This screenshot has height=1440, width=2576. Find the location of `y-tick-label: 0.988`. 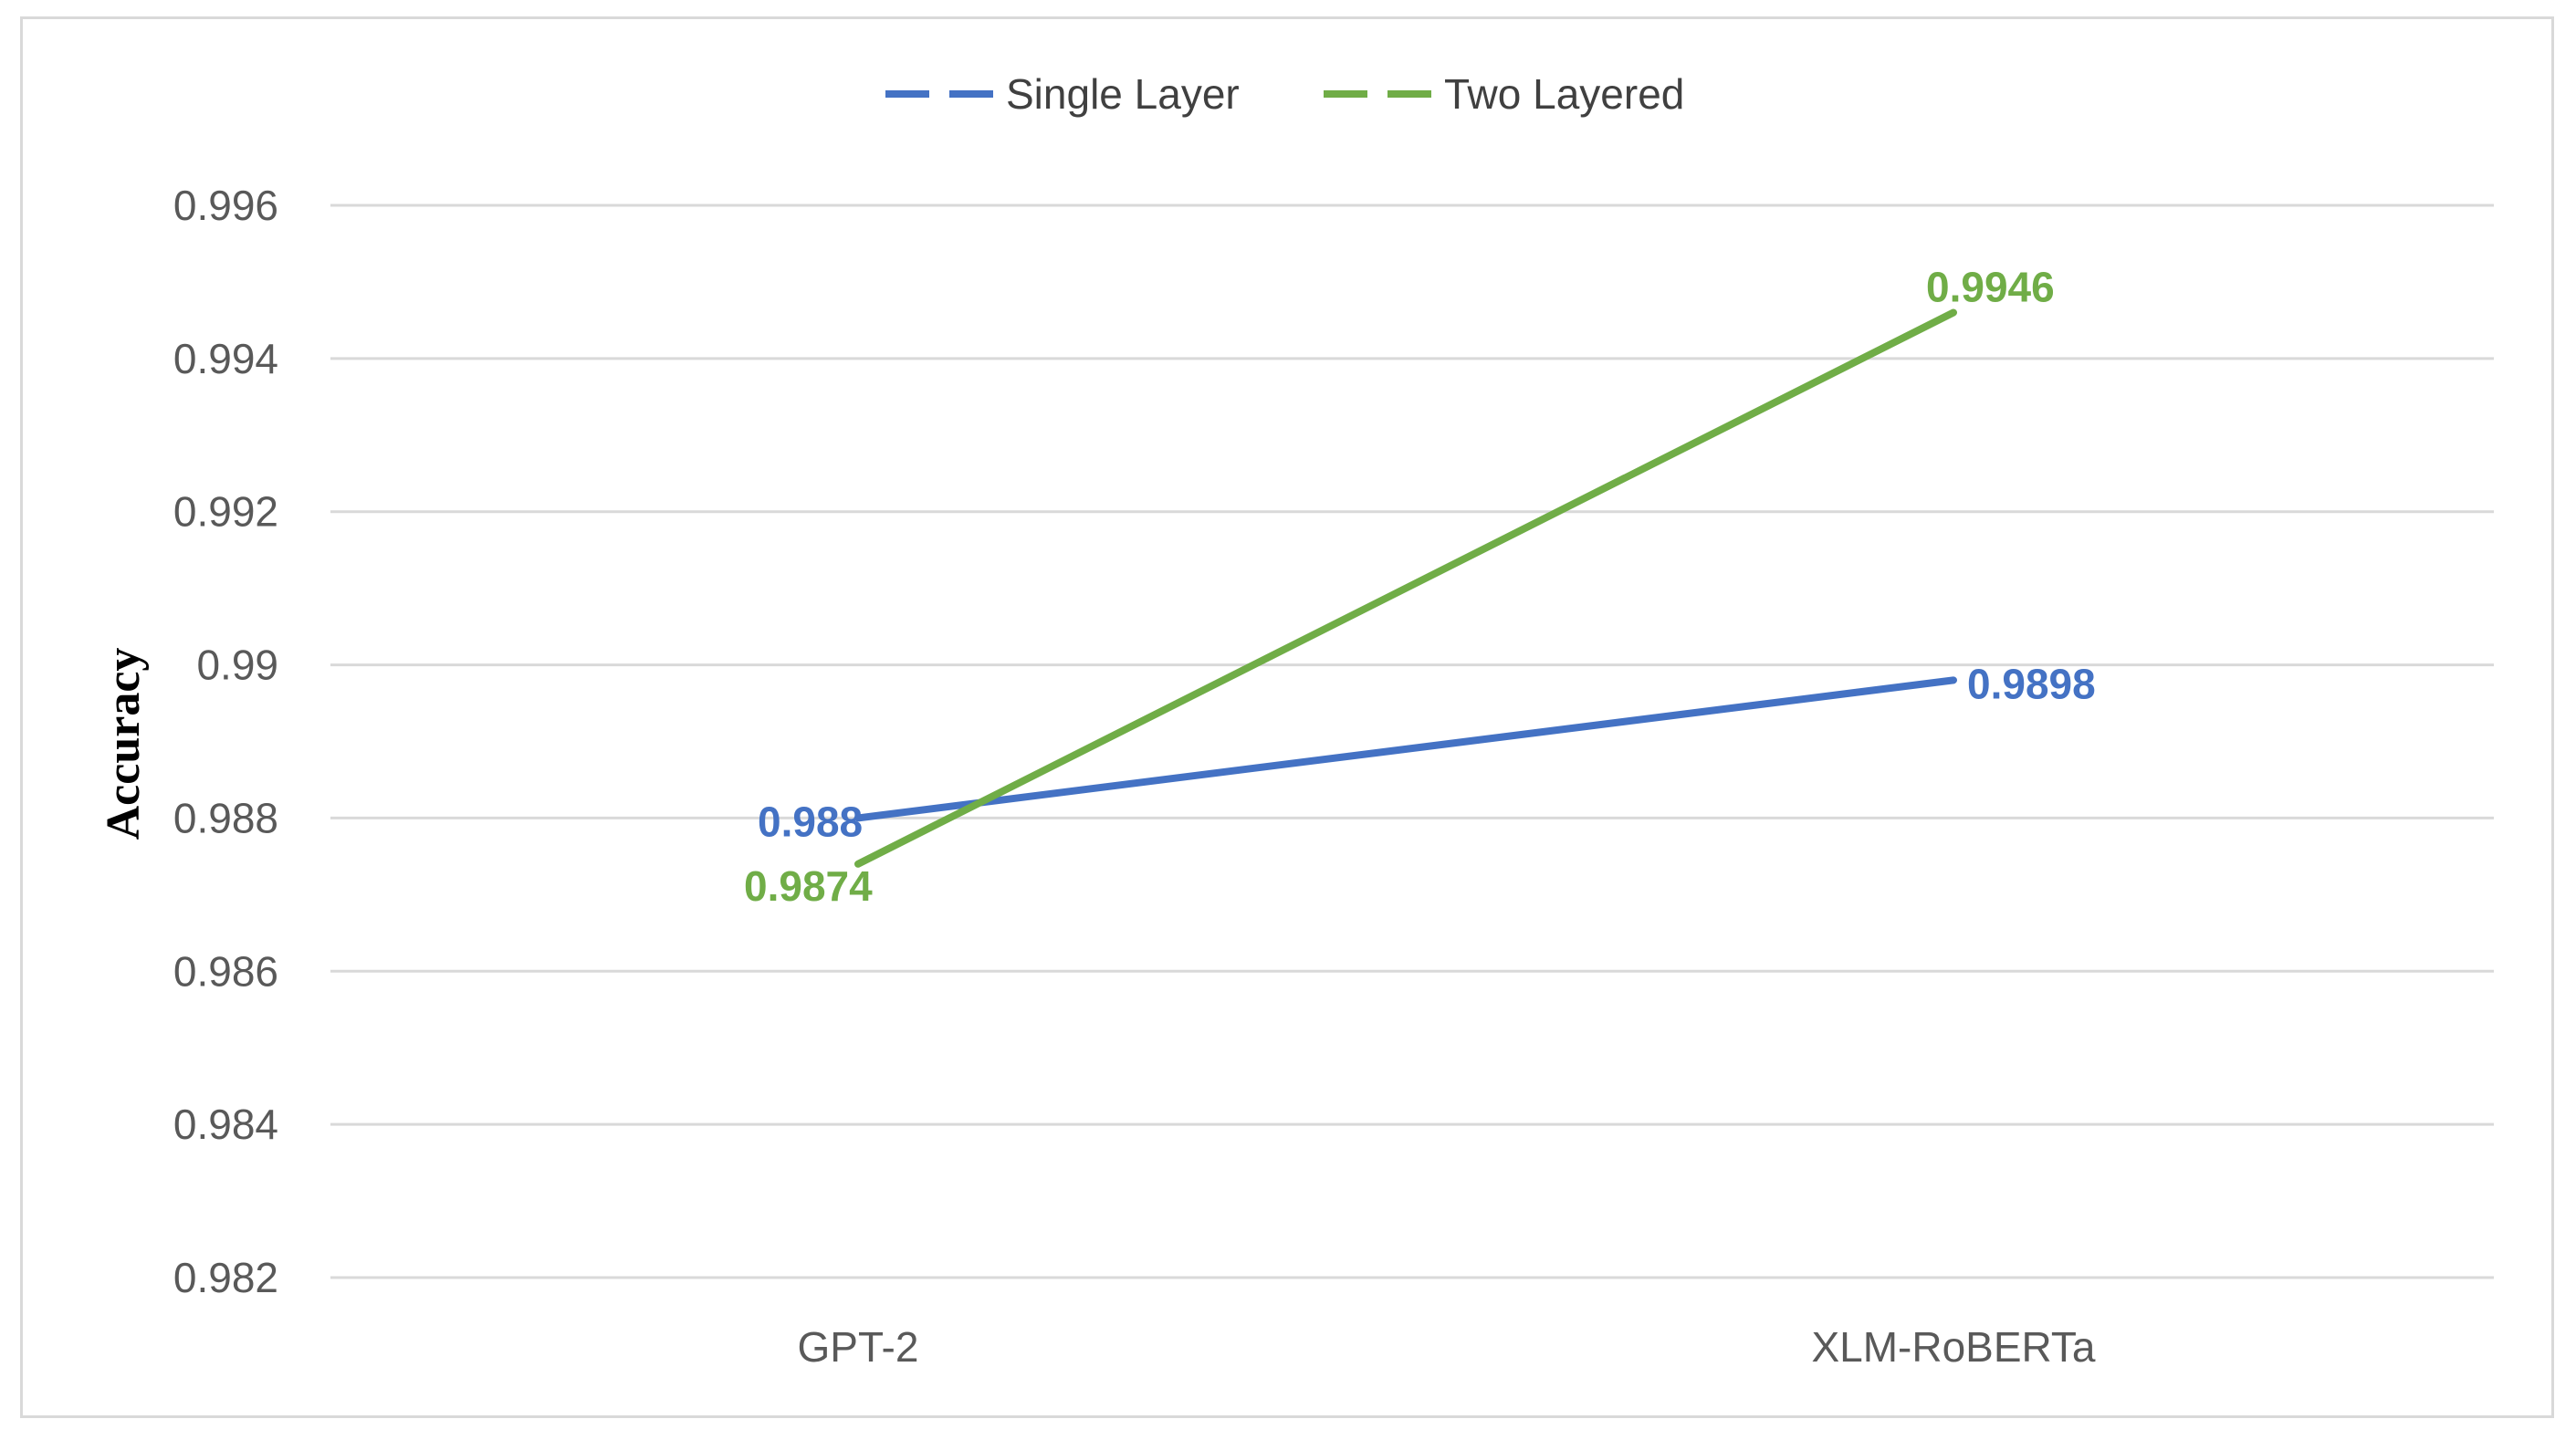

y-tick-label: 0.988 is located at coordinates (226, 818).